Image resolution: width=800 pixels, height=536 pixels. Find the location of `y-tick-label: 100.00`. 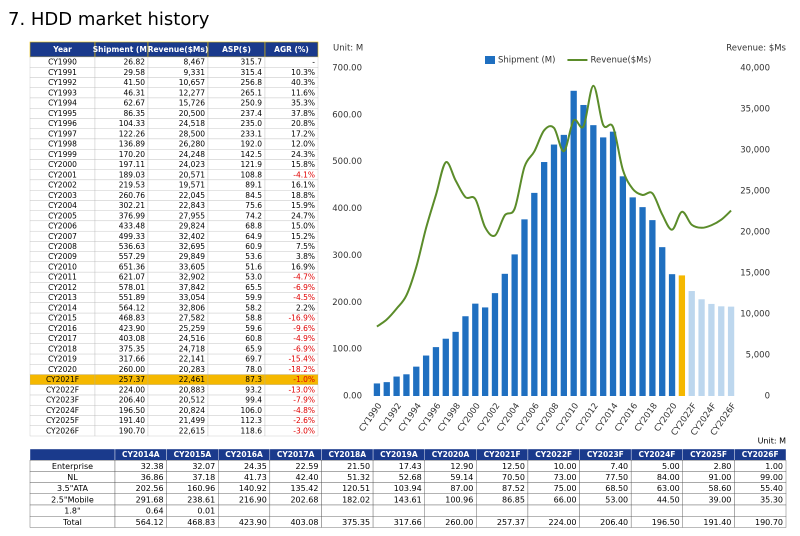

y-tick-label: 100.00 is located at coordinates (347, 350).